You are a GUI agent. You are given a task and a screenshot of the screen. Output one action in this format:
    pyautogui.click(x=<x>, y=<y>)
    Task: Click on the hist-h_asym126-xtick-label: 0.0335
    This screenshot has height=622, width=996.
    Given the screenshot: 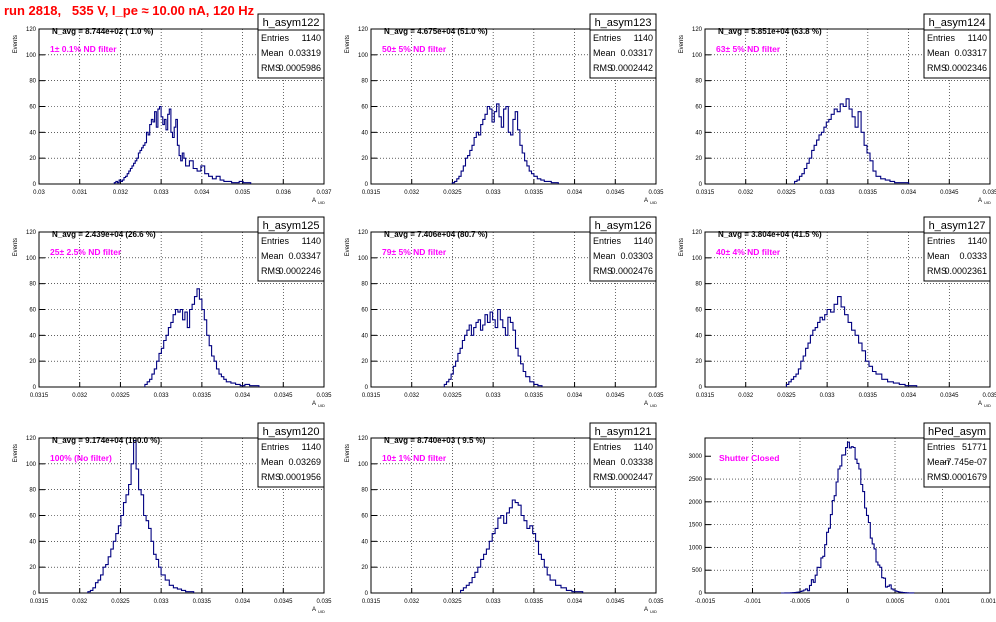 What is the action you would take?
    pyautogui.click(x=534, y=396)
    